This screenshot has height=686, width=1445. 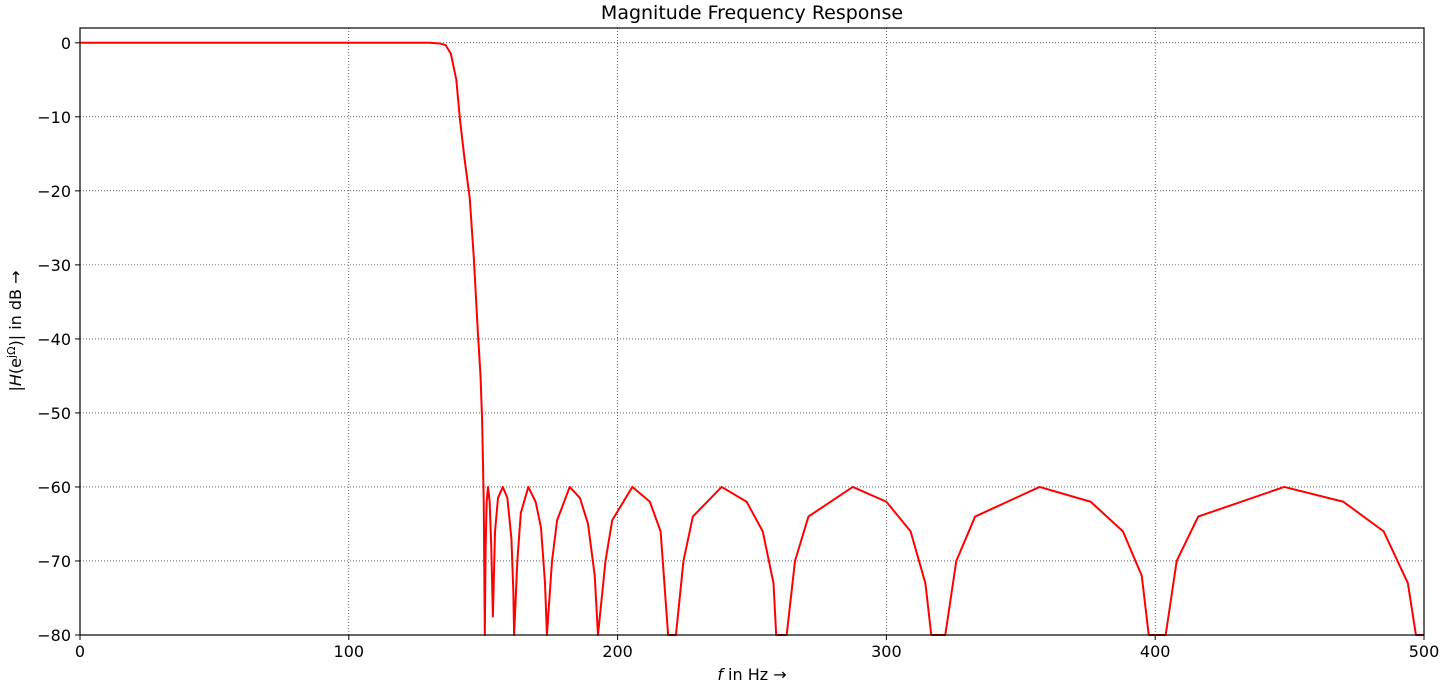 What do you see at coordinates (54, 265) in the screenshot?
I see `y-tick-label: −30` at bounding box center [54, 265].